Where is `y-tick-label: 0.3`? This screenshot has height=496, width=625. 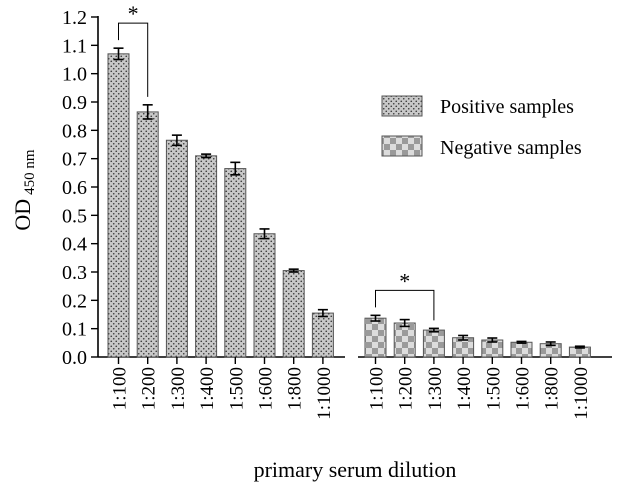
y-tick-label: 0.3 is located at coordinates (74, 273).